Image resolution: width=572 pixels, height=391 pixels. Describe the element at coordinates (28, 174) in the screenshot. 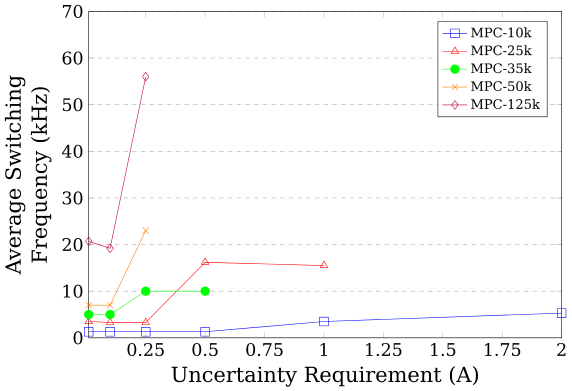

I see `y-axis-title: Average Switching Frequency (kHz)` at that location.